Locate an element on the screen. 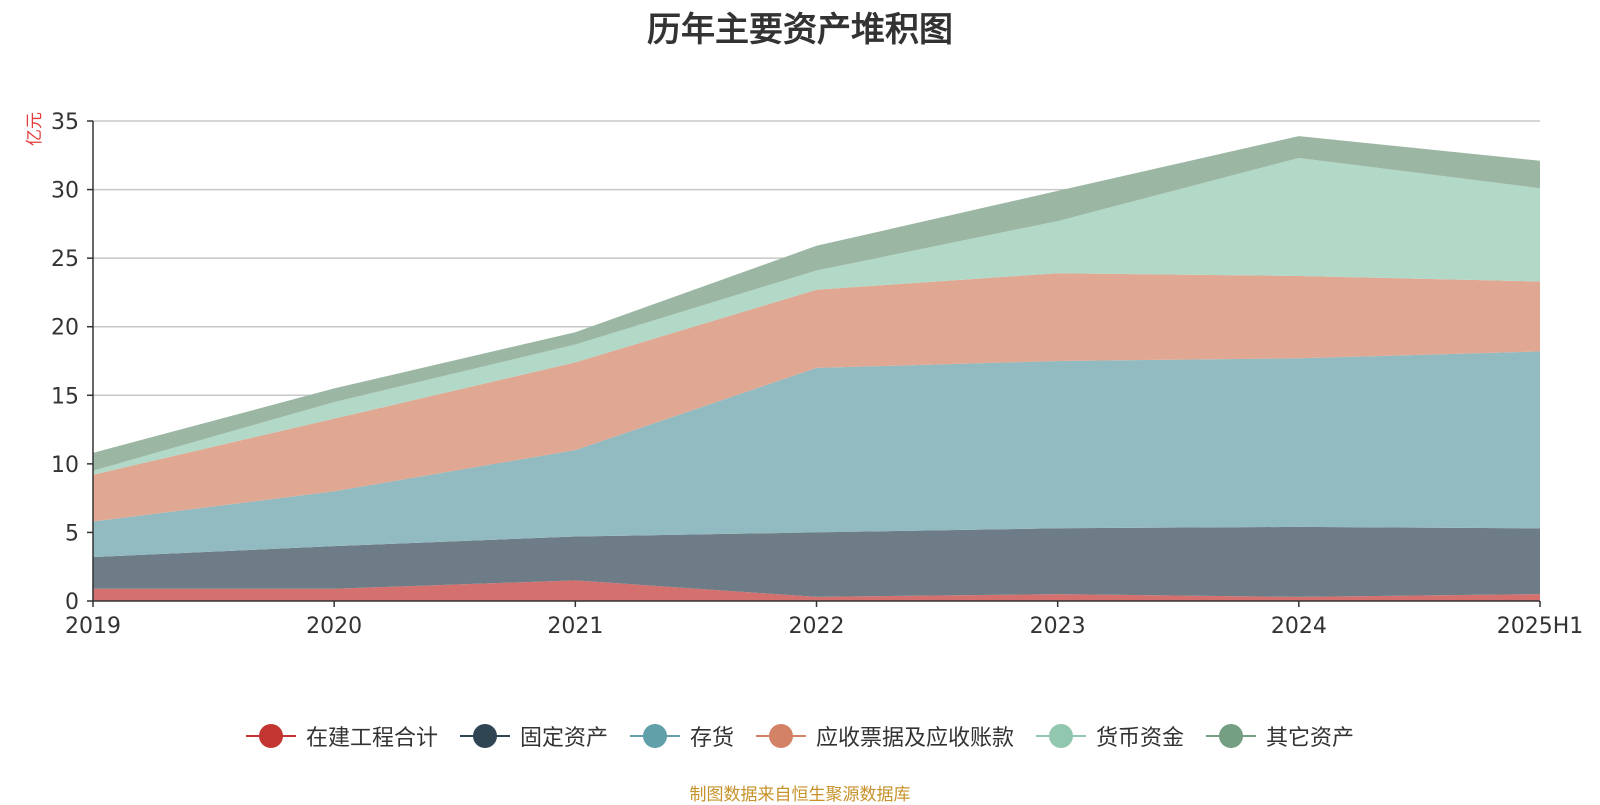  legend-label: 货币资金 is located at coordinates (1140, 738).